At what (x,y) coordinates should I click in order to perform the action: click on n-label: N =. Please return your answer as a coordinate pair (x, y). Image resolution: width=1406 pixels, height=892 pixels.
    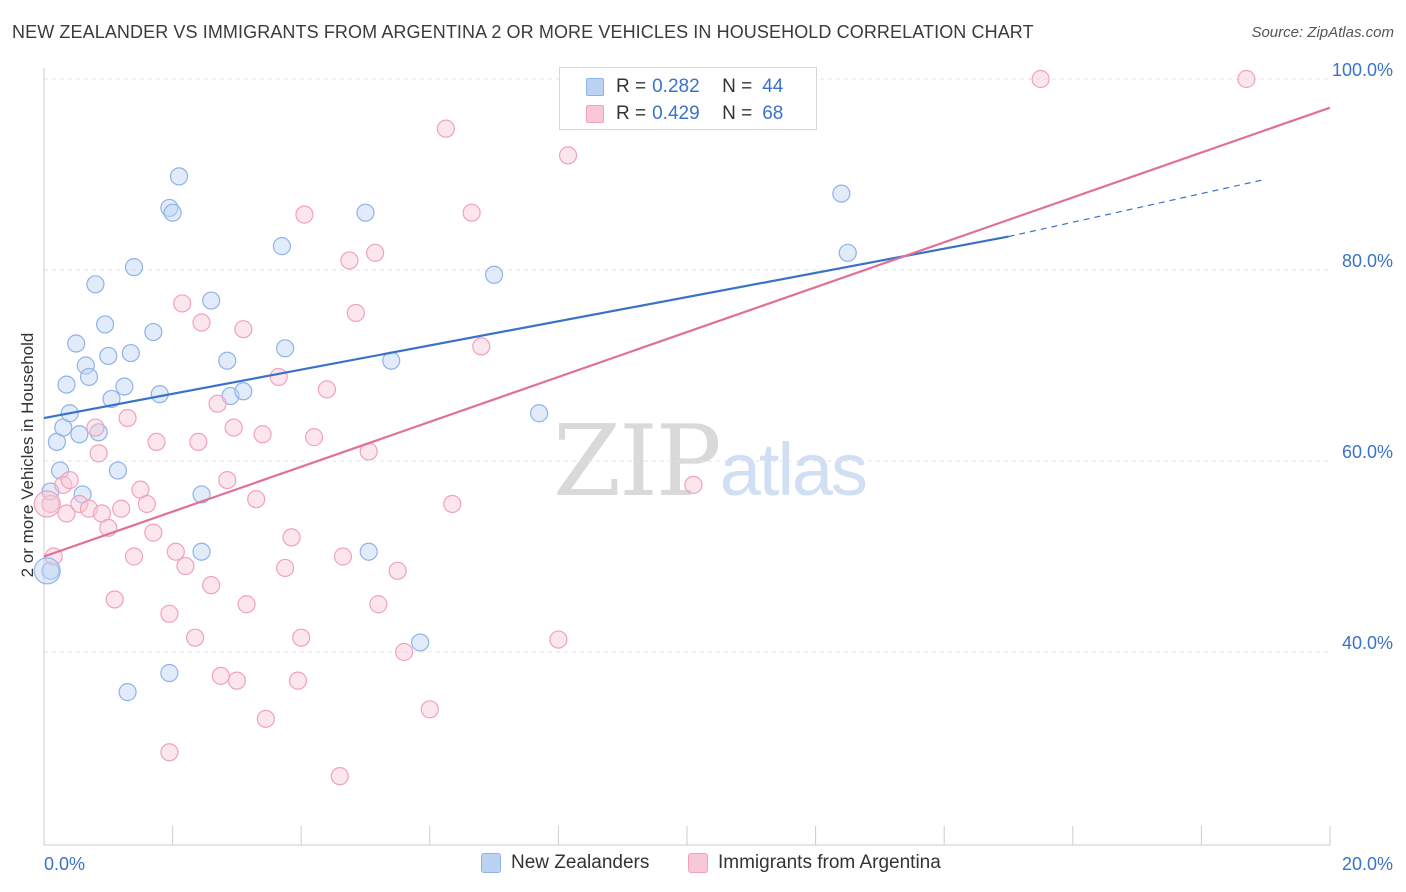
    Looking at the image, I should click on (737, 86).